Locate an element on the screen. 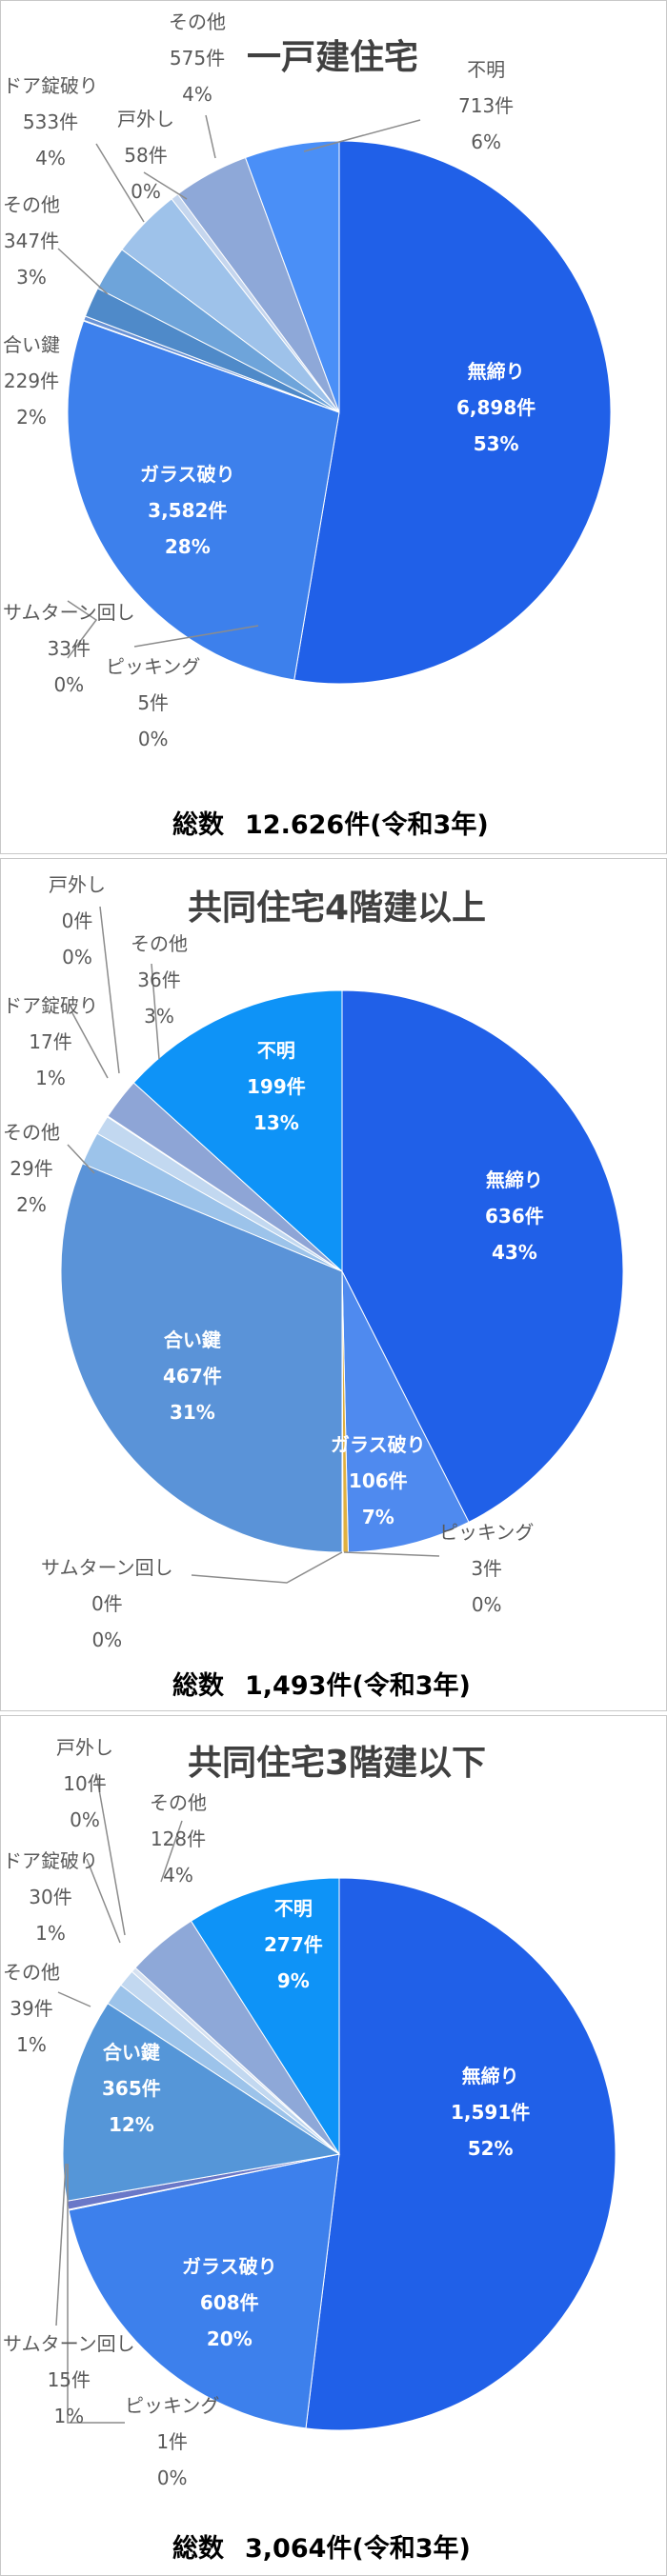  slice-label-thumbturn: サムターン回し 15件 1% is located at coordinates (69, 2380).